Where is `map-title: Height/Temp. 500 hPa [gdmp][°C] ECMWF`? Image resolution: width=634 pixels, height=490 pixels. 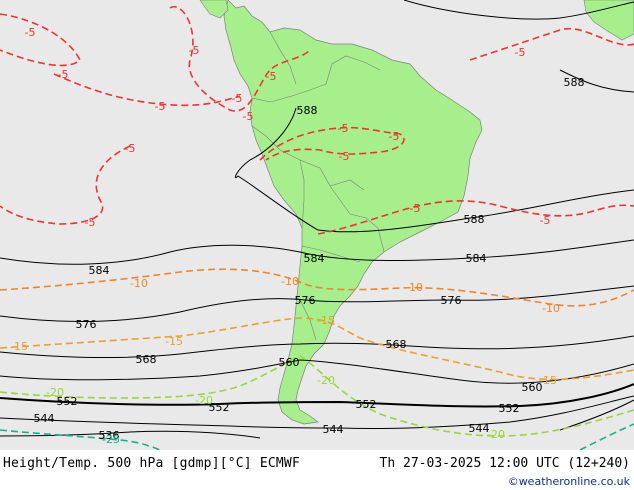 map-title: Height/Temp. 500 hPa [gdmp][°C] ECMWF is located at coordinates (151, 463).